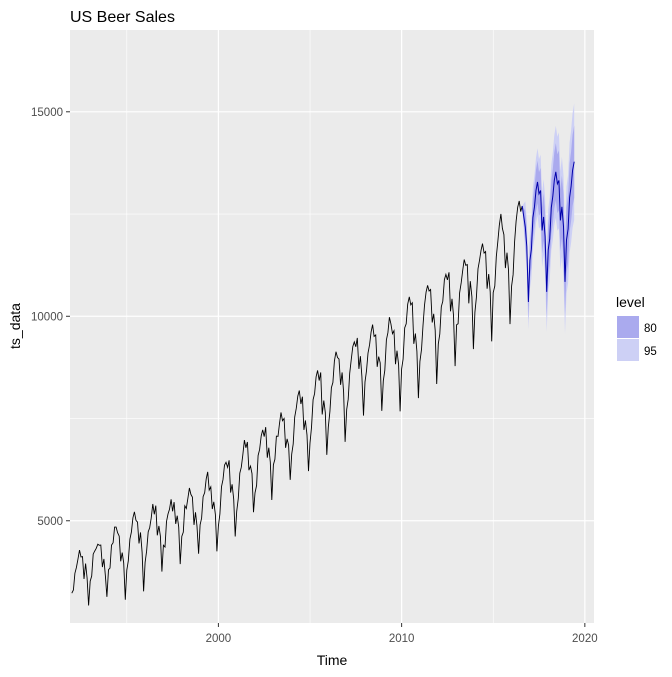 The height and width of the screenshot is (677, 672). Describe the element at coordinates (332, 660) in the screenshot. I see `x-axis-label: Time` at that location.